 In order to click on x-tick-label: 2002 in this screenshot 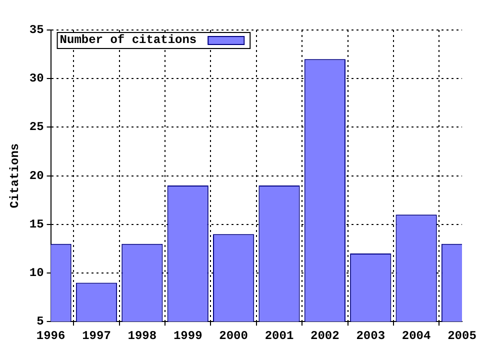, I will do `click(325, 335)`.